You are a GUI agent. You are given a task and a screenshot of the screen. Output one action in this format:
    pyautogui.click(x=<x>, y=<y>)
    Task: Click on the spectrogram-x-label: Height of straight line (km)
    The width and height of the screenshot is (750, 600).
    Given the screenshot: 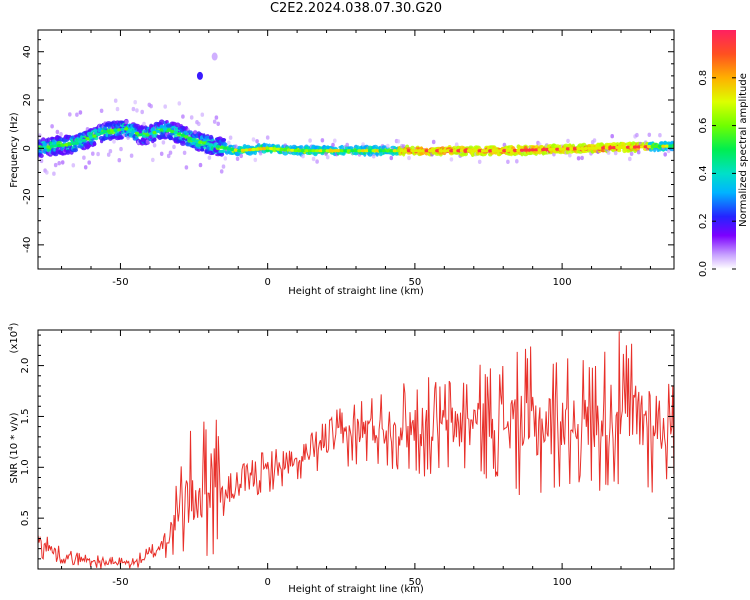 What is the action you would take?
    pyautogui.click(x=356, y=291)
    